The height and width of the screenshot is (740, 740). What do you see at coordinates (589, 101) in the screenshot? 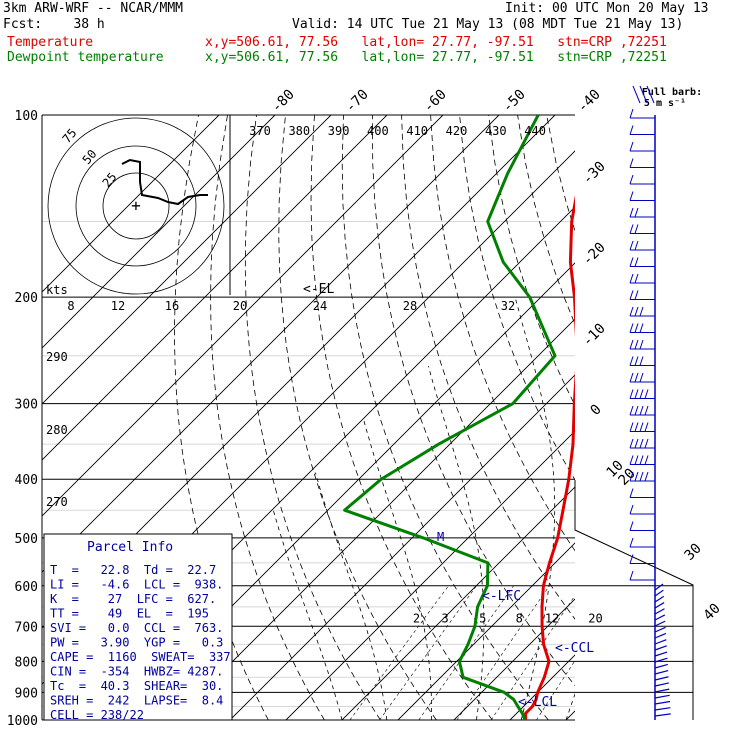
I see `isotherm-label: -40` at bounding box center [589, 101].